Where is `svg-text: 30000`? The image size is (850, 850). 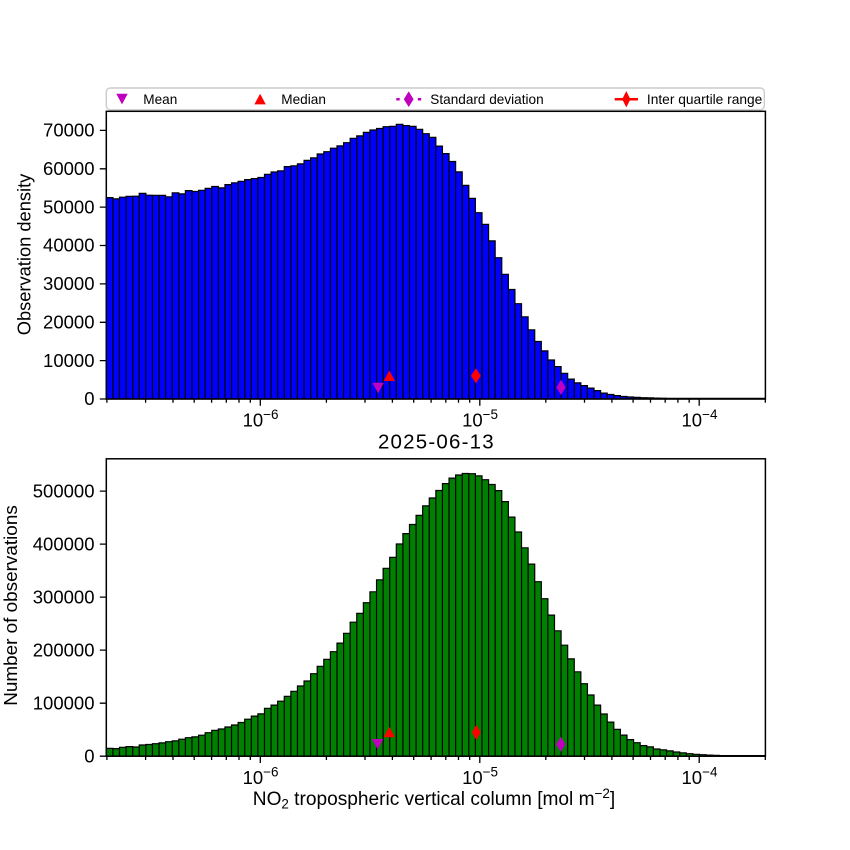
svg-text: 30000 is located at coordinates (68, 283).